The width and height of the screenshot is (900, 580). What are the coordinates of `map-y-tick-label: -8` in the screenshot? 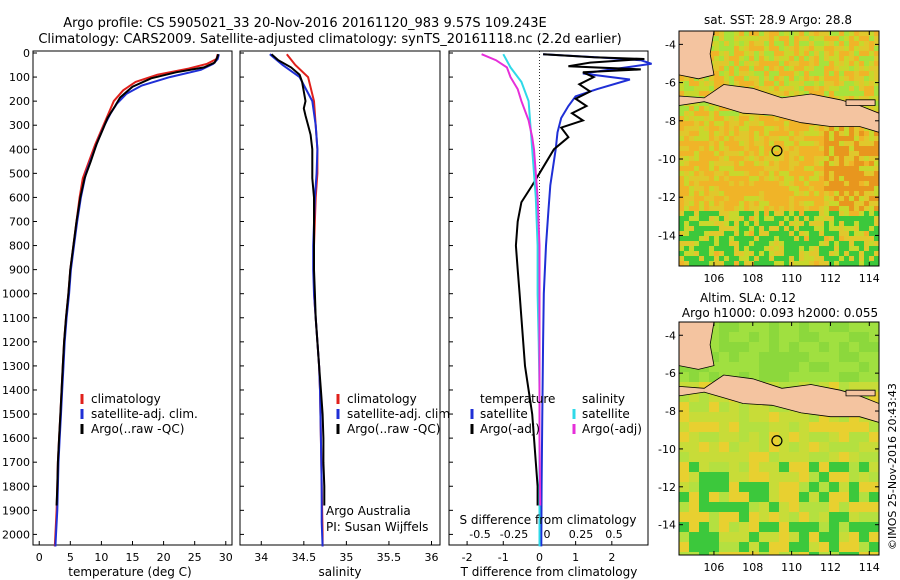 It's located at (670, 411).